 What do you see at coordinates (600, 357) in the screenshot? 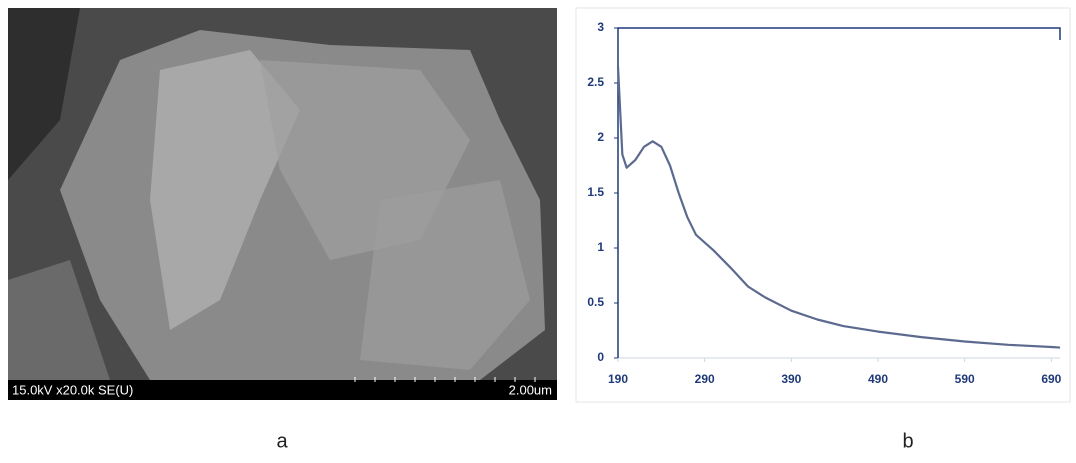
I see `y-tick-label: 0` at bounding box center [600, 357].